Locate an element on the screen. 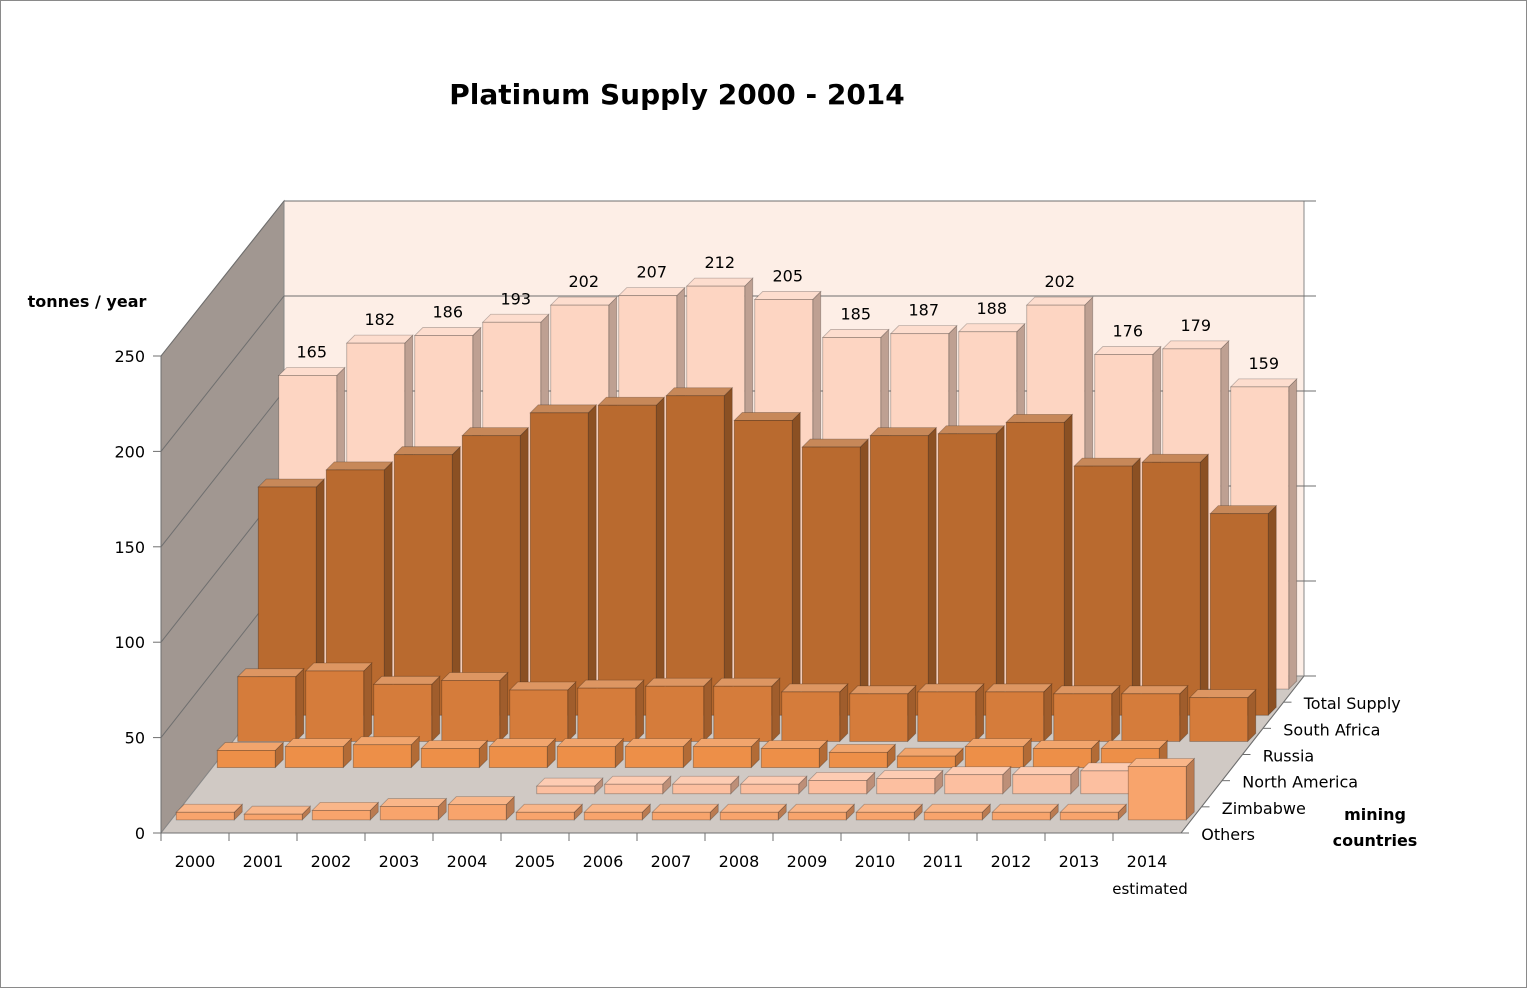 This screenshot has width=1527, height=989. data-label: 188 is located at coordinates (991, 308).